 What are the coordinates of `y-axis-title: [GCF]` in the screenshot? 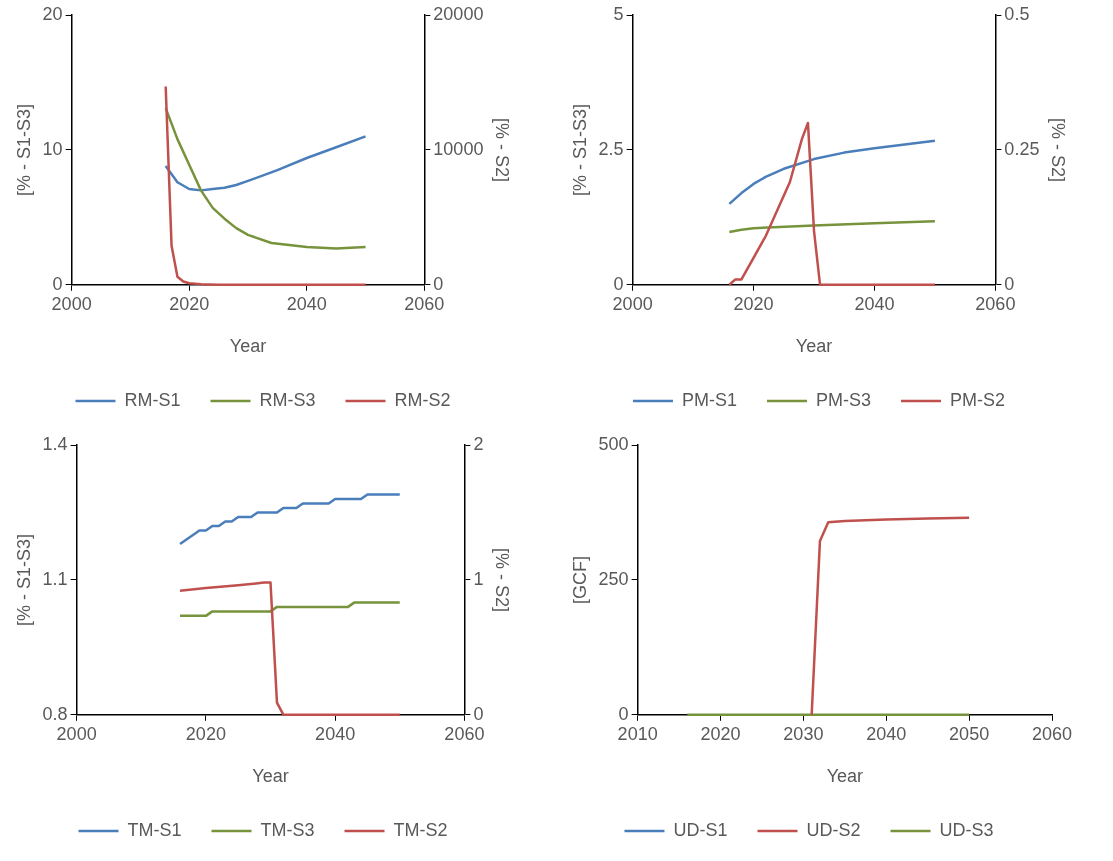 It's located at (579, 579).